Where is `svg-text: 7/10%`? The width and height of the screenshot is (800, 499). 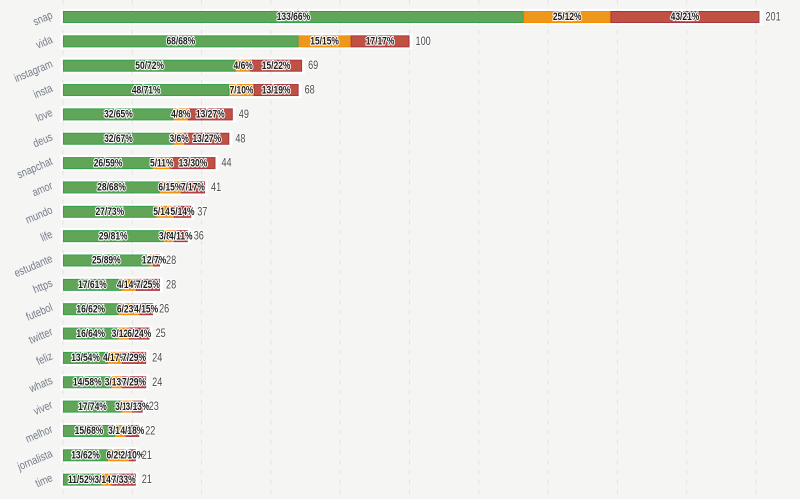
svg-text: 7/10% is located at coordinates (241, 90).